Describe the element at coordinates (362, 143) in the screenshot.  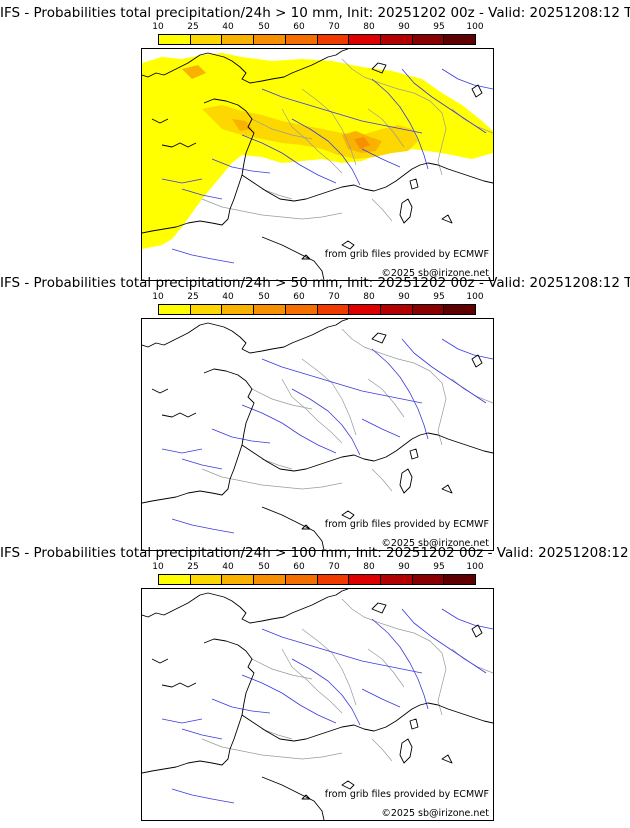
I see `precip-probability-area` at that location.